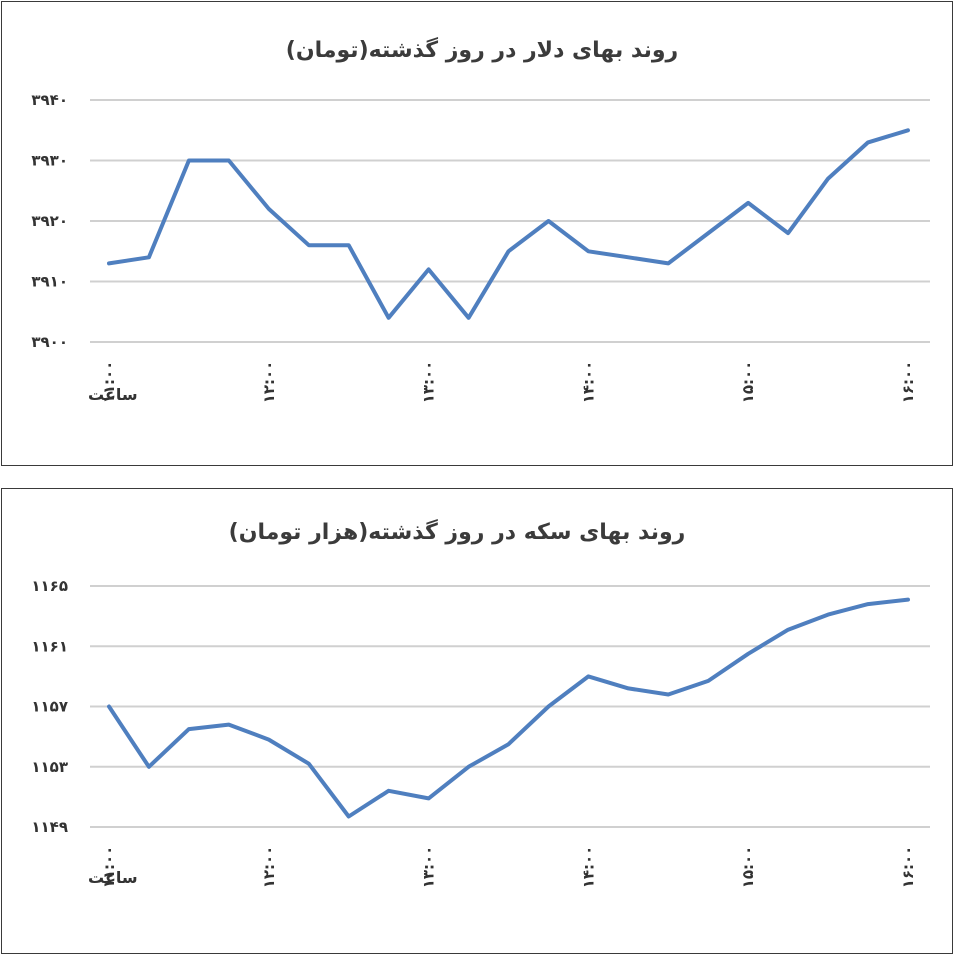 This screenshot has height=957, width=956. I want to click on y-tick-label: ۳۹۱۰, so click(49, 282).